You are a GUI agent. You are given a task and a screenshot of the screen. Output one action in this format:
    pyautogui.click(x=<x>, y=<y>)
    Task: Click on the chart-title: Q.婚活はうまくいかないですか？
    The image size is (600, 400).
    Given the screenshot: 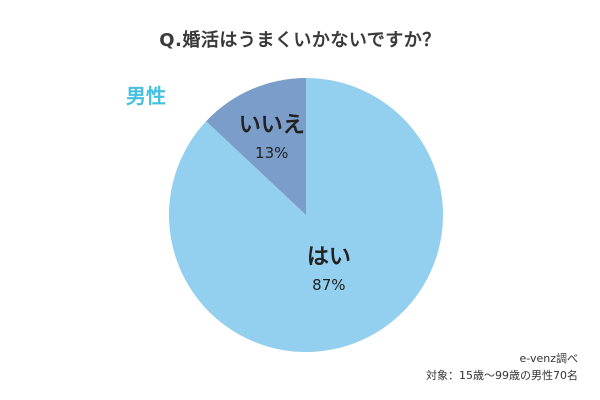 What is the action you would take?
    pyautogui.click(x=300, y=40)
    